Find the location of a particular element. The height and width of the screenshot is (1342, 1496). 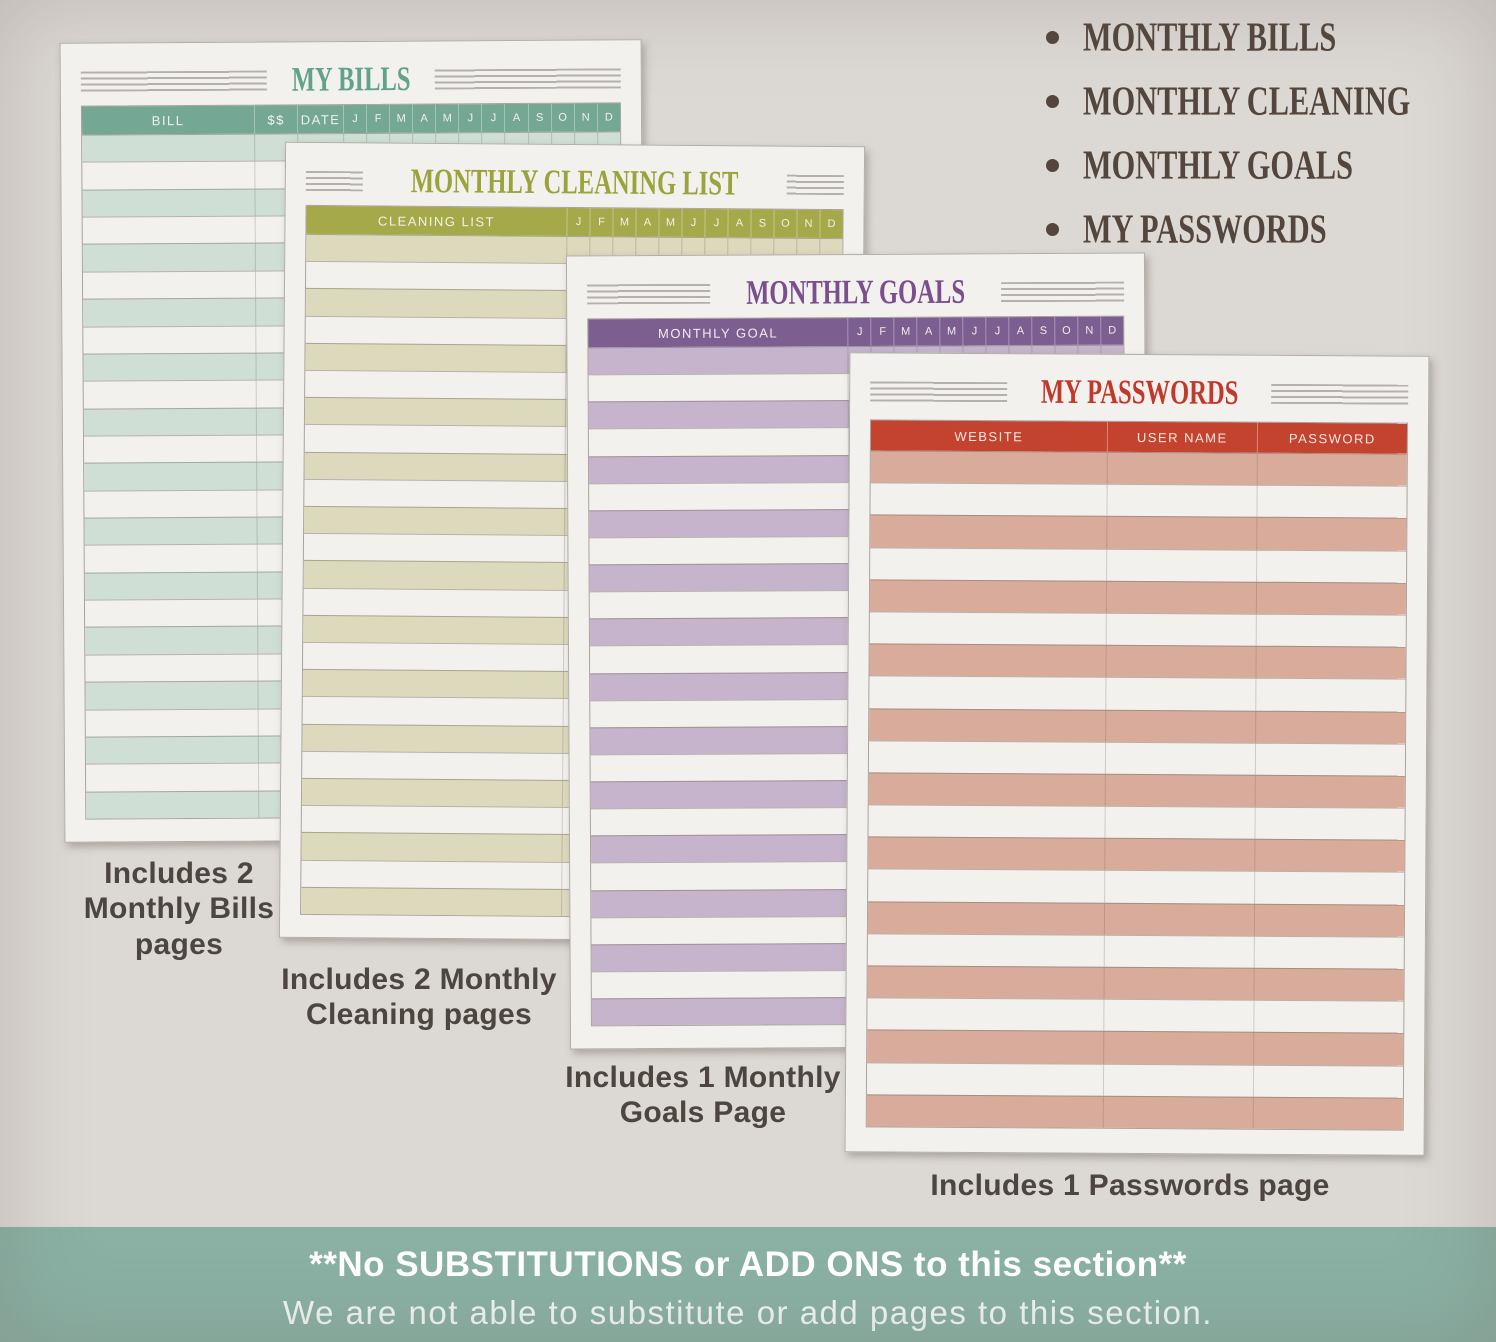

column-header: $$ is located at coordinates (276, 119).